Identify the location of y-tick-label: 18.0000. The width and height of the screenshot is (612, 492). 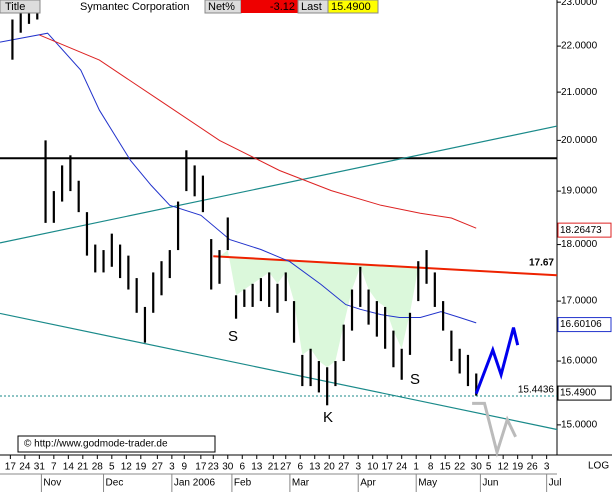
(579, 244).